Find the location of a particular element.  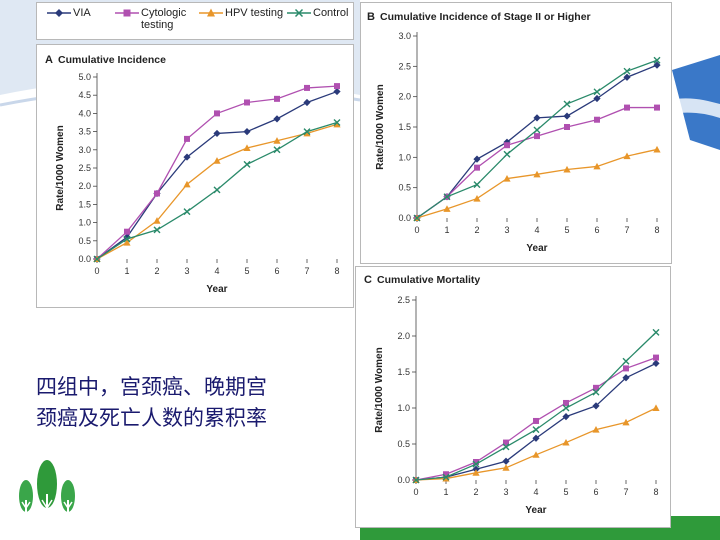

slide-caption: 四组中，宫颈癌、晚期宫 颈癌及死亡人数的累积率 is located at coordinates (186, 403).